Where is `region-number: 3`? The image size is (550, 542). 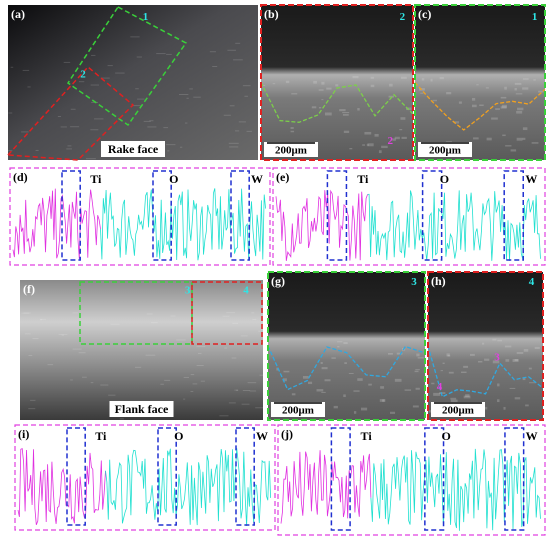 region-number: 3 is located at coordinates (414, 282).